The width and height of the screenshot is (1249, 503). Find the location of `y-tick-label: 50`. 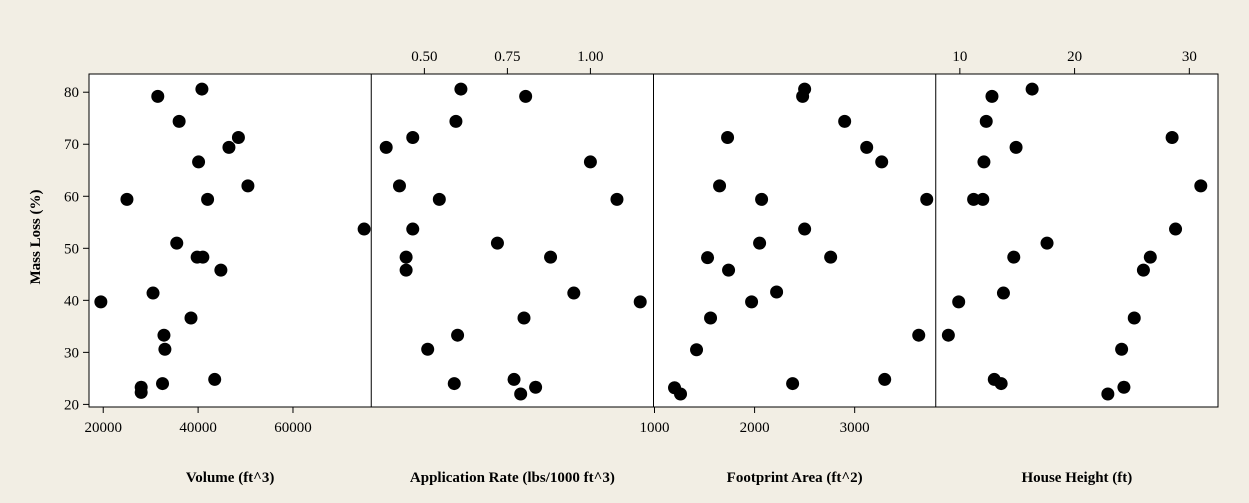

y-tick-label: 50 is located at coordinates (71, 249).